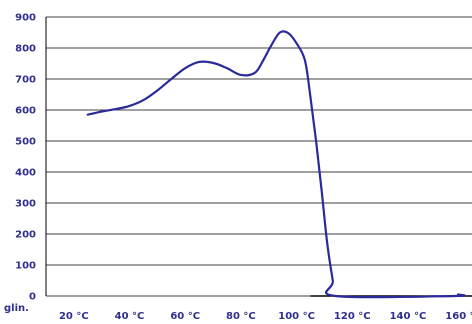  What do you see at coordinates (25, 266) in the screenshot?
I see `y-tick-label: 100` at bounding box center [25, 266].